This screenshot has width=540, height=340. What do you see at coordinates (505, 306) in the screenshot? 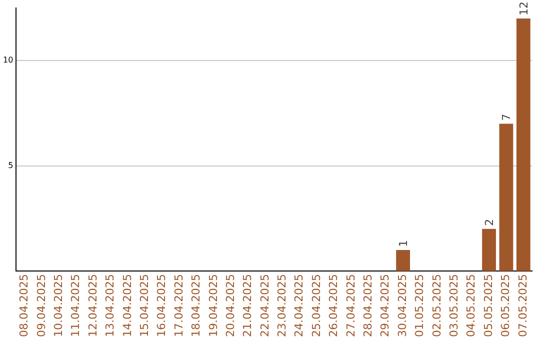
I see `x-tick-label: 06.05.2025` at bounding box center [505, 306].